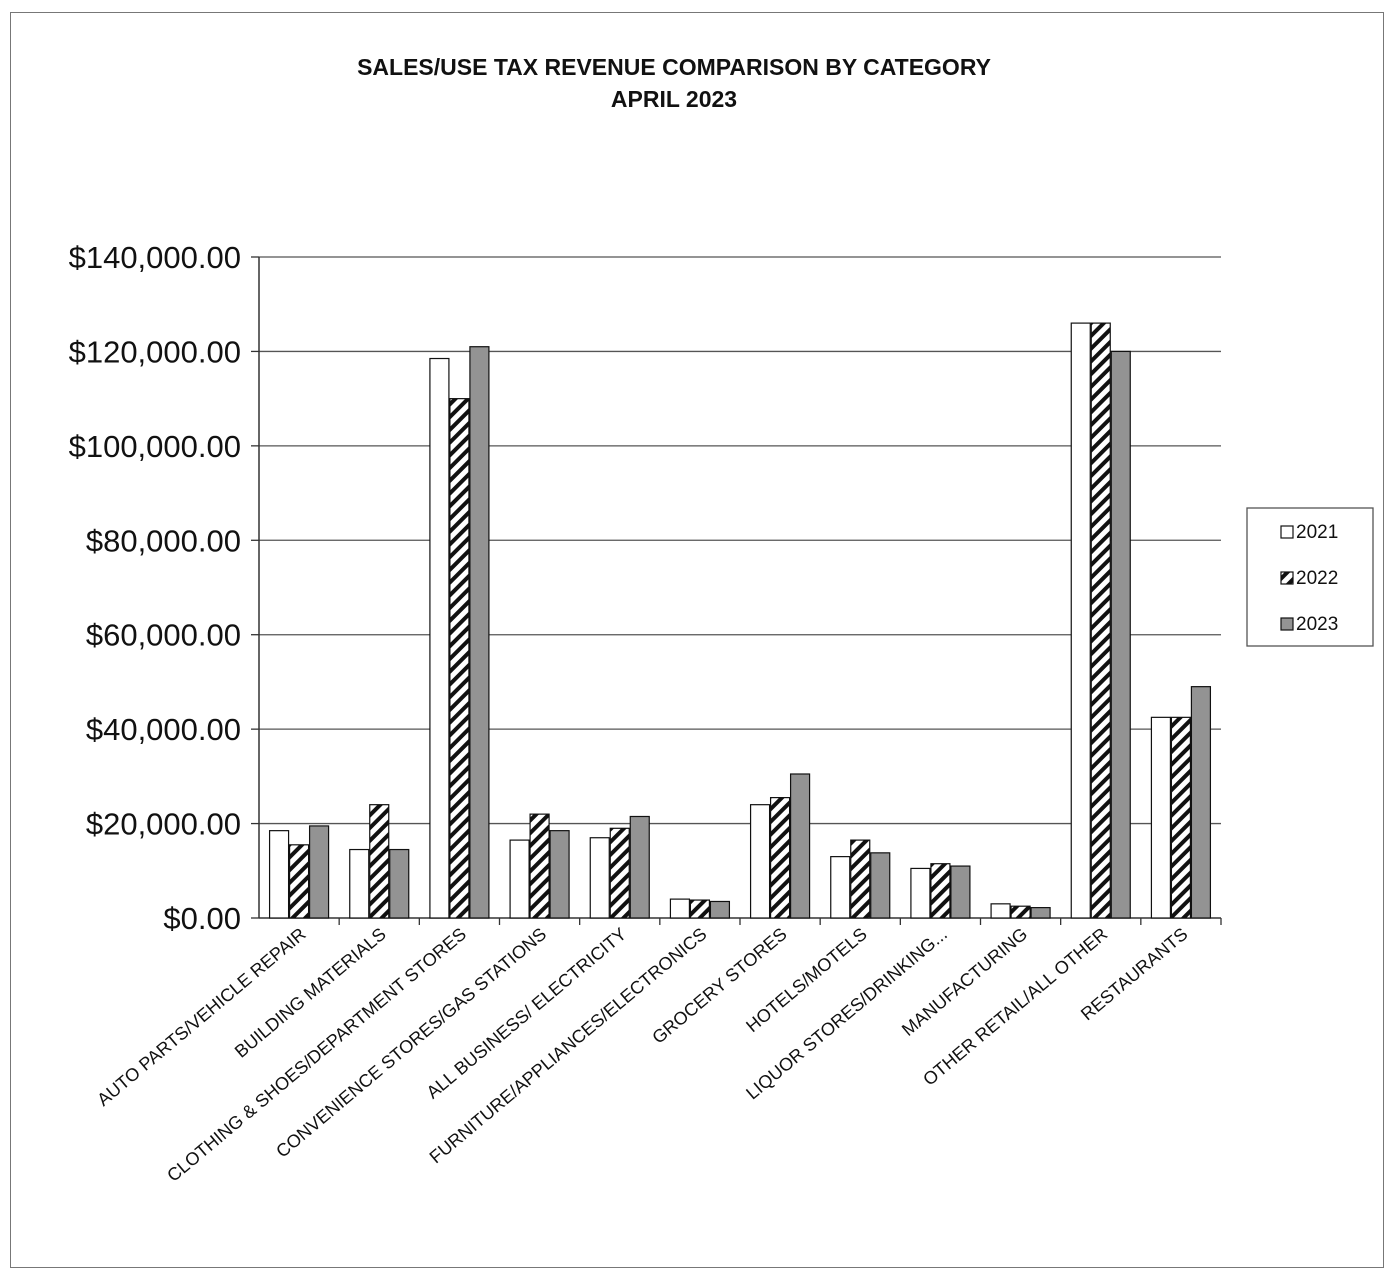 The image size is (1393, 1274). Describe the element at coordinates (1317, 532) in the screenshot. I see `legend-label-2021: 2021` at that location.